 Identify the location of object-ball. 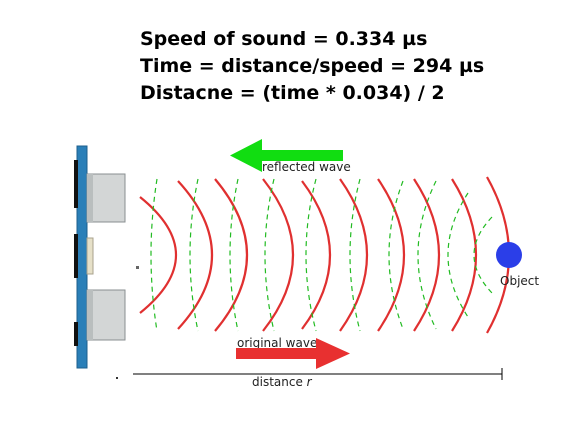
(509, 255).